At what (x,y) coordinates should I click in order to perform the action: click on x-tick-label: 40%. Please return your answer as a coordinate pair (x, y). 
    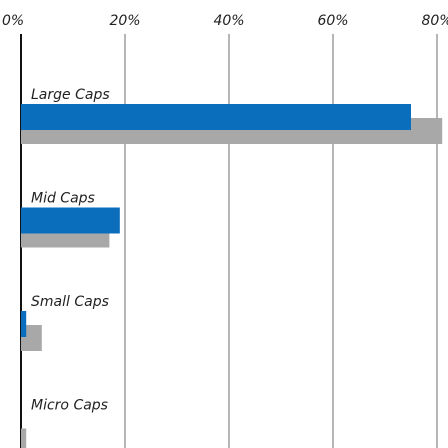
    Looking at the image, I should click on (228, 21).